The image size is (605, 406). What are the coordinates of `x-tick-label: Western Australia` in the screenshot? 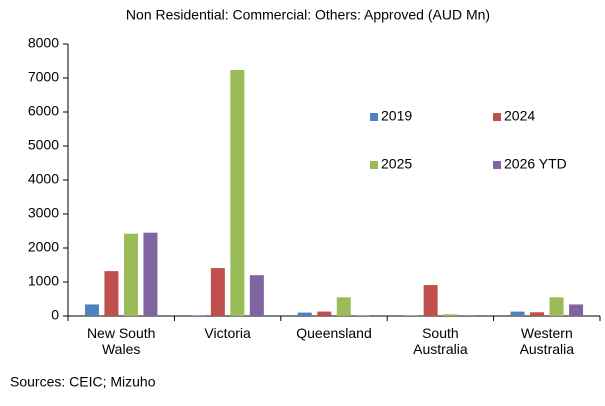 It's located at (547, 341).